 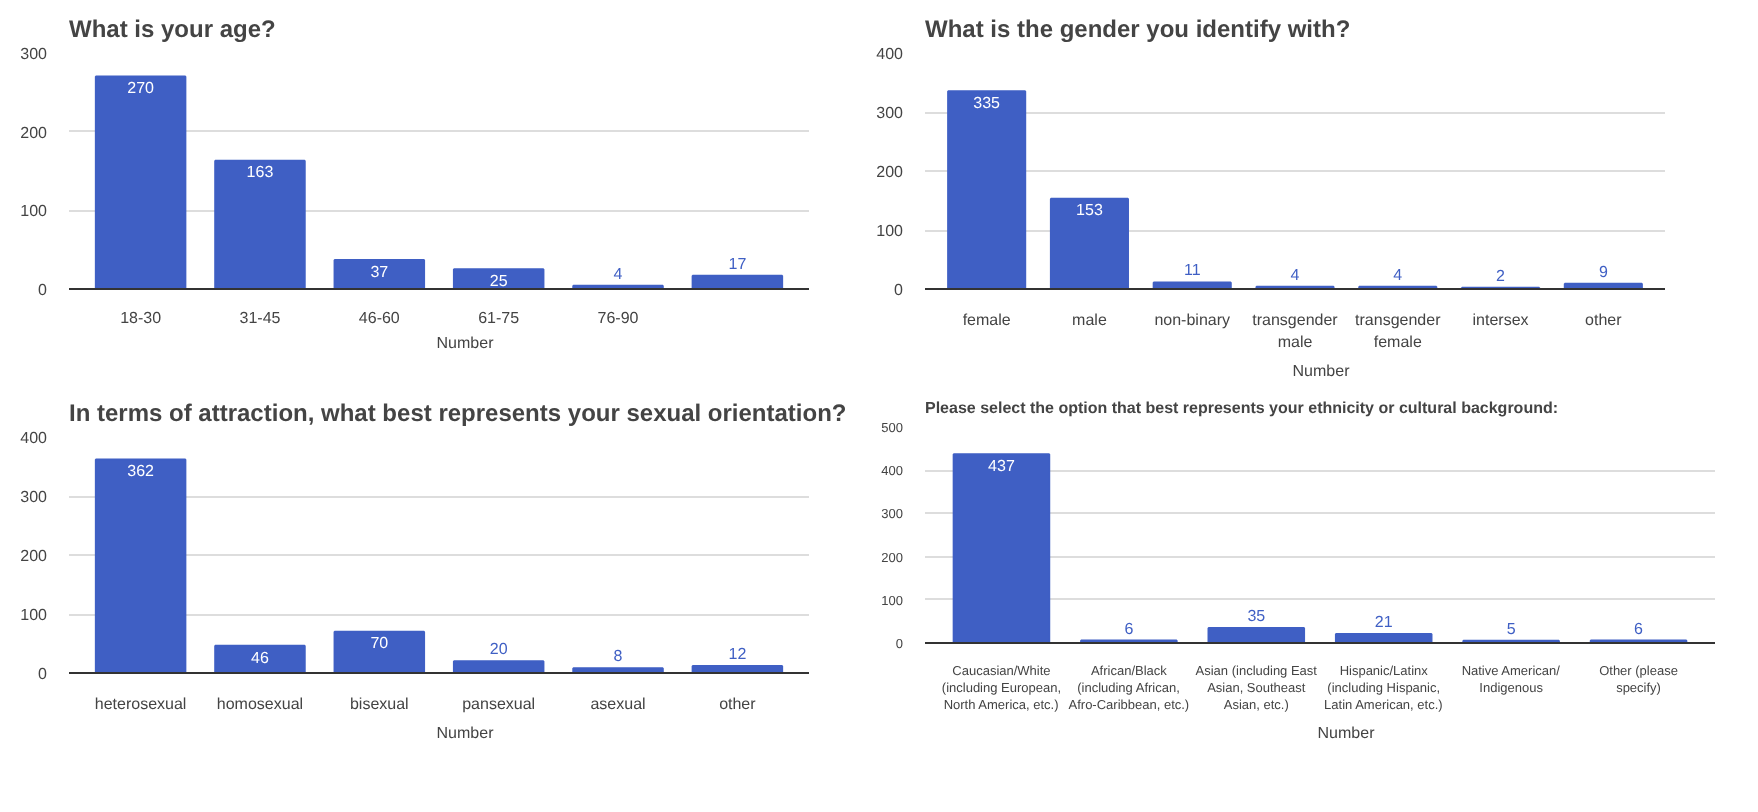 What do you see at coordinates (1500, 320) in the screenshot?
I see `x-tick-label: intersex` at bounding box center [1500, 320].